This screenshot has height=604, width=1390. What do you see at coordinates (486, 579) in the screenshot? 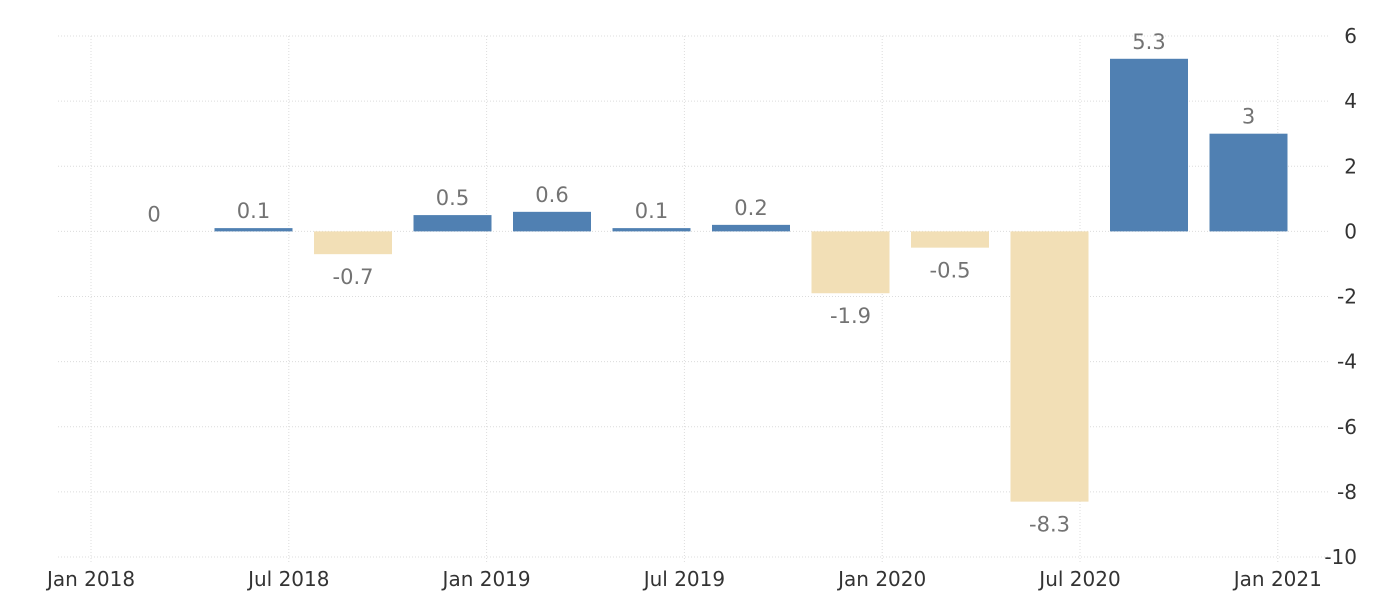
I see `x-tick-label: Jan 2019` at bounding box center [486, 579].